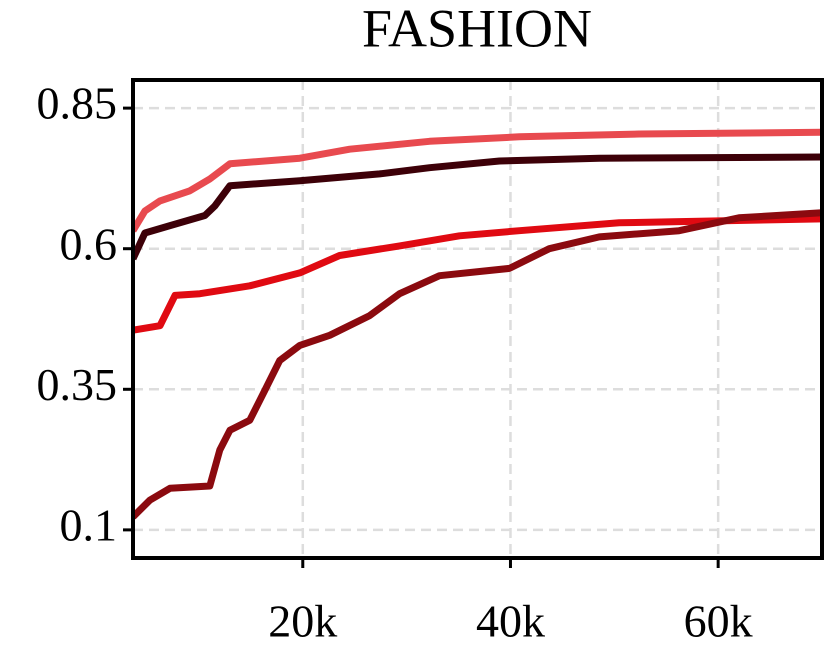 This screenshot has height=650, width=828. Describe the element at coordinates (89, 524) in the screenshot. I see `y-tick-label: 0.1` at that location.